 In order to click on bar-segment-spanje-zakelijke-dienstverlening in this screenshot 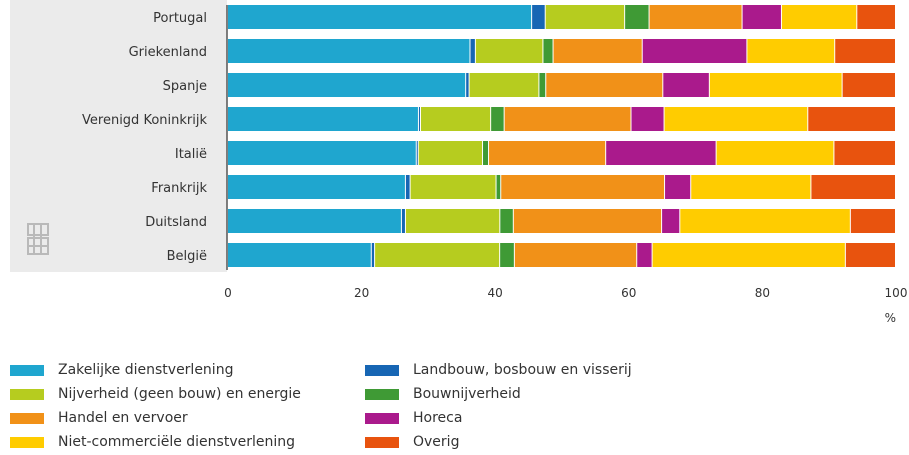, I will do `click(347, 85)`.